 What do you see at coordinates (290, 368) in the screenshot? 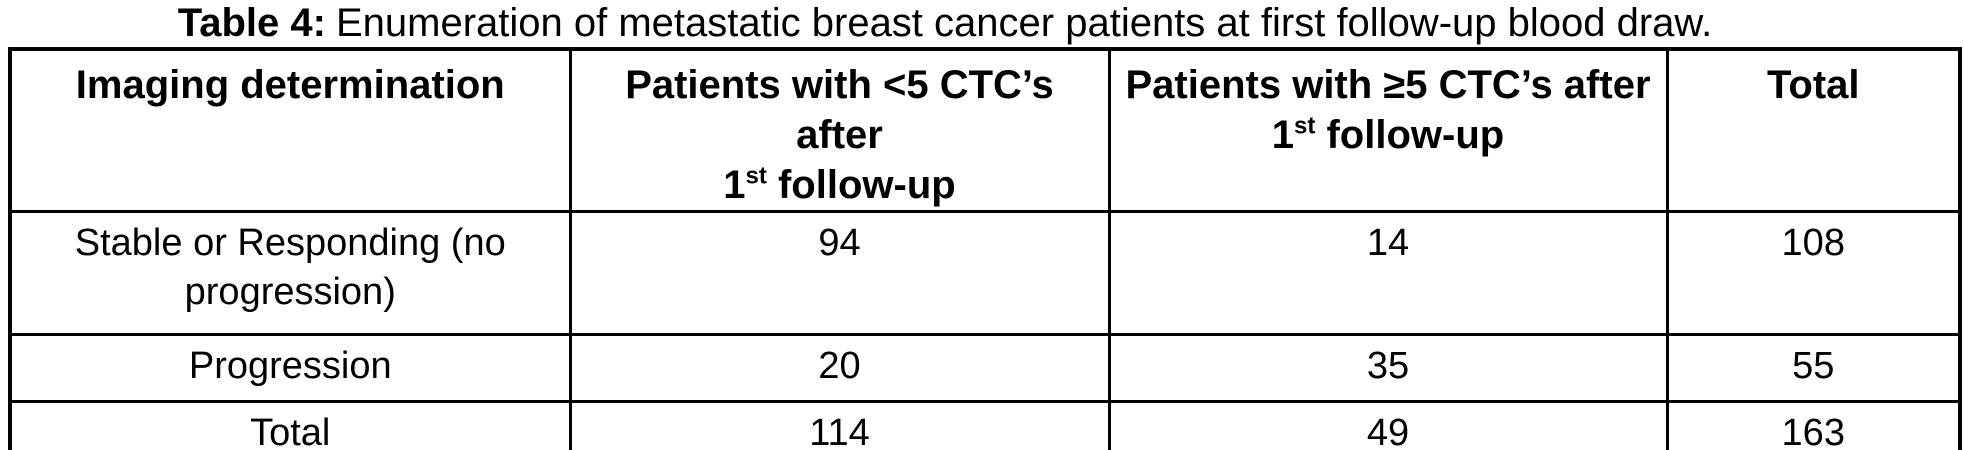
I see `row-label-cell: Progression` at bounding box center [290, 368].